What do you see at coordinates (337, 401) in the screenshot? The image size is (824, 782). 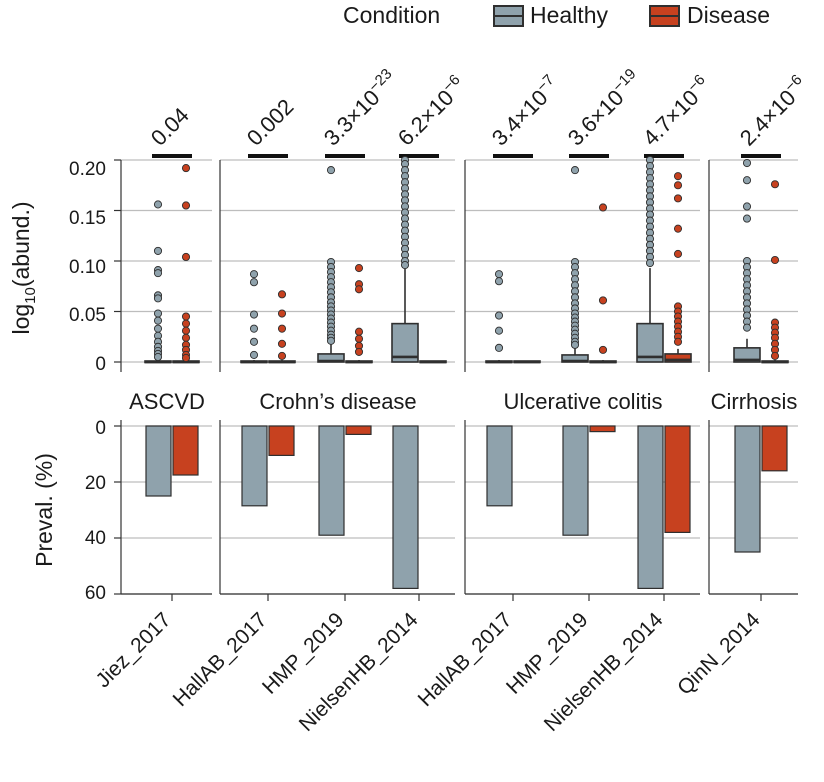 I see `panel-title-crohns: Crohn’s disease` at bounding box center [337, 401].